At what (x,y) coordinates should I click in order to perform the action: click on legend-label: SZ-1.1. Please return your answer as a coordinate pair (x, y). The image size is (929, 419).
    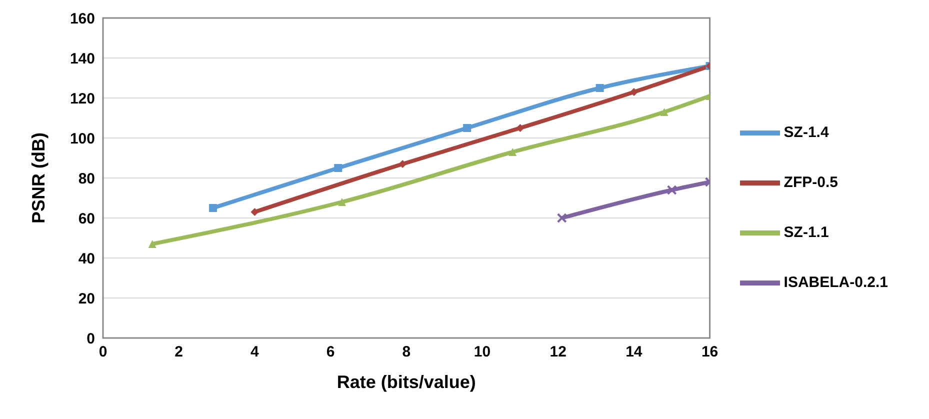
    Looking at the image, I should click on (806, 232).